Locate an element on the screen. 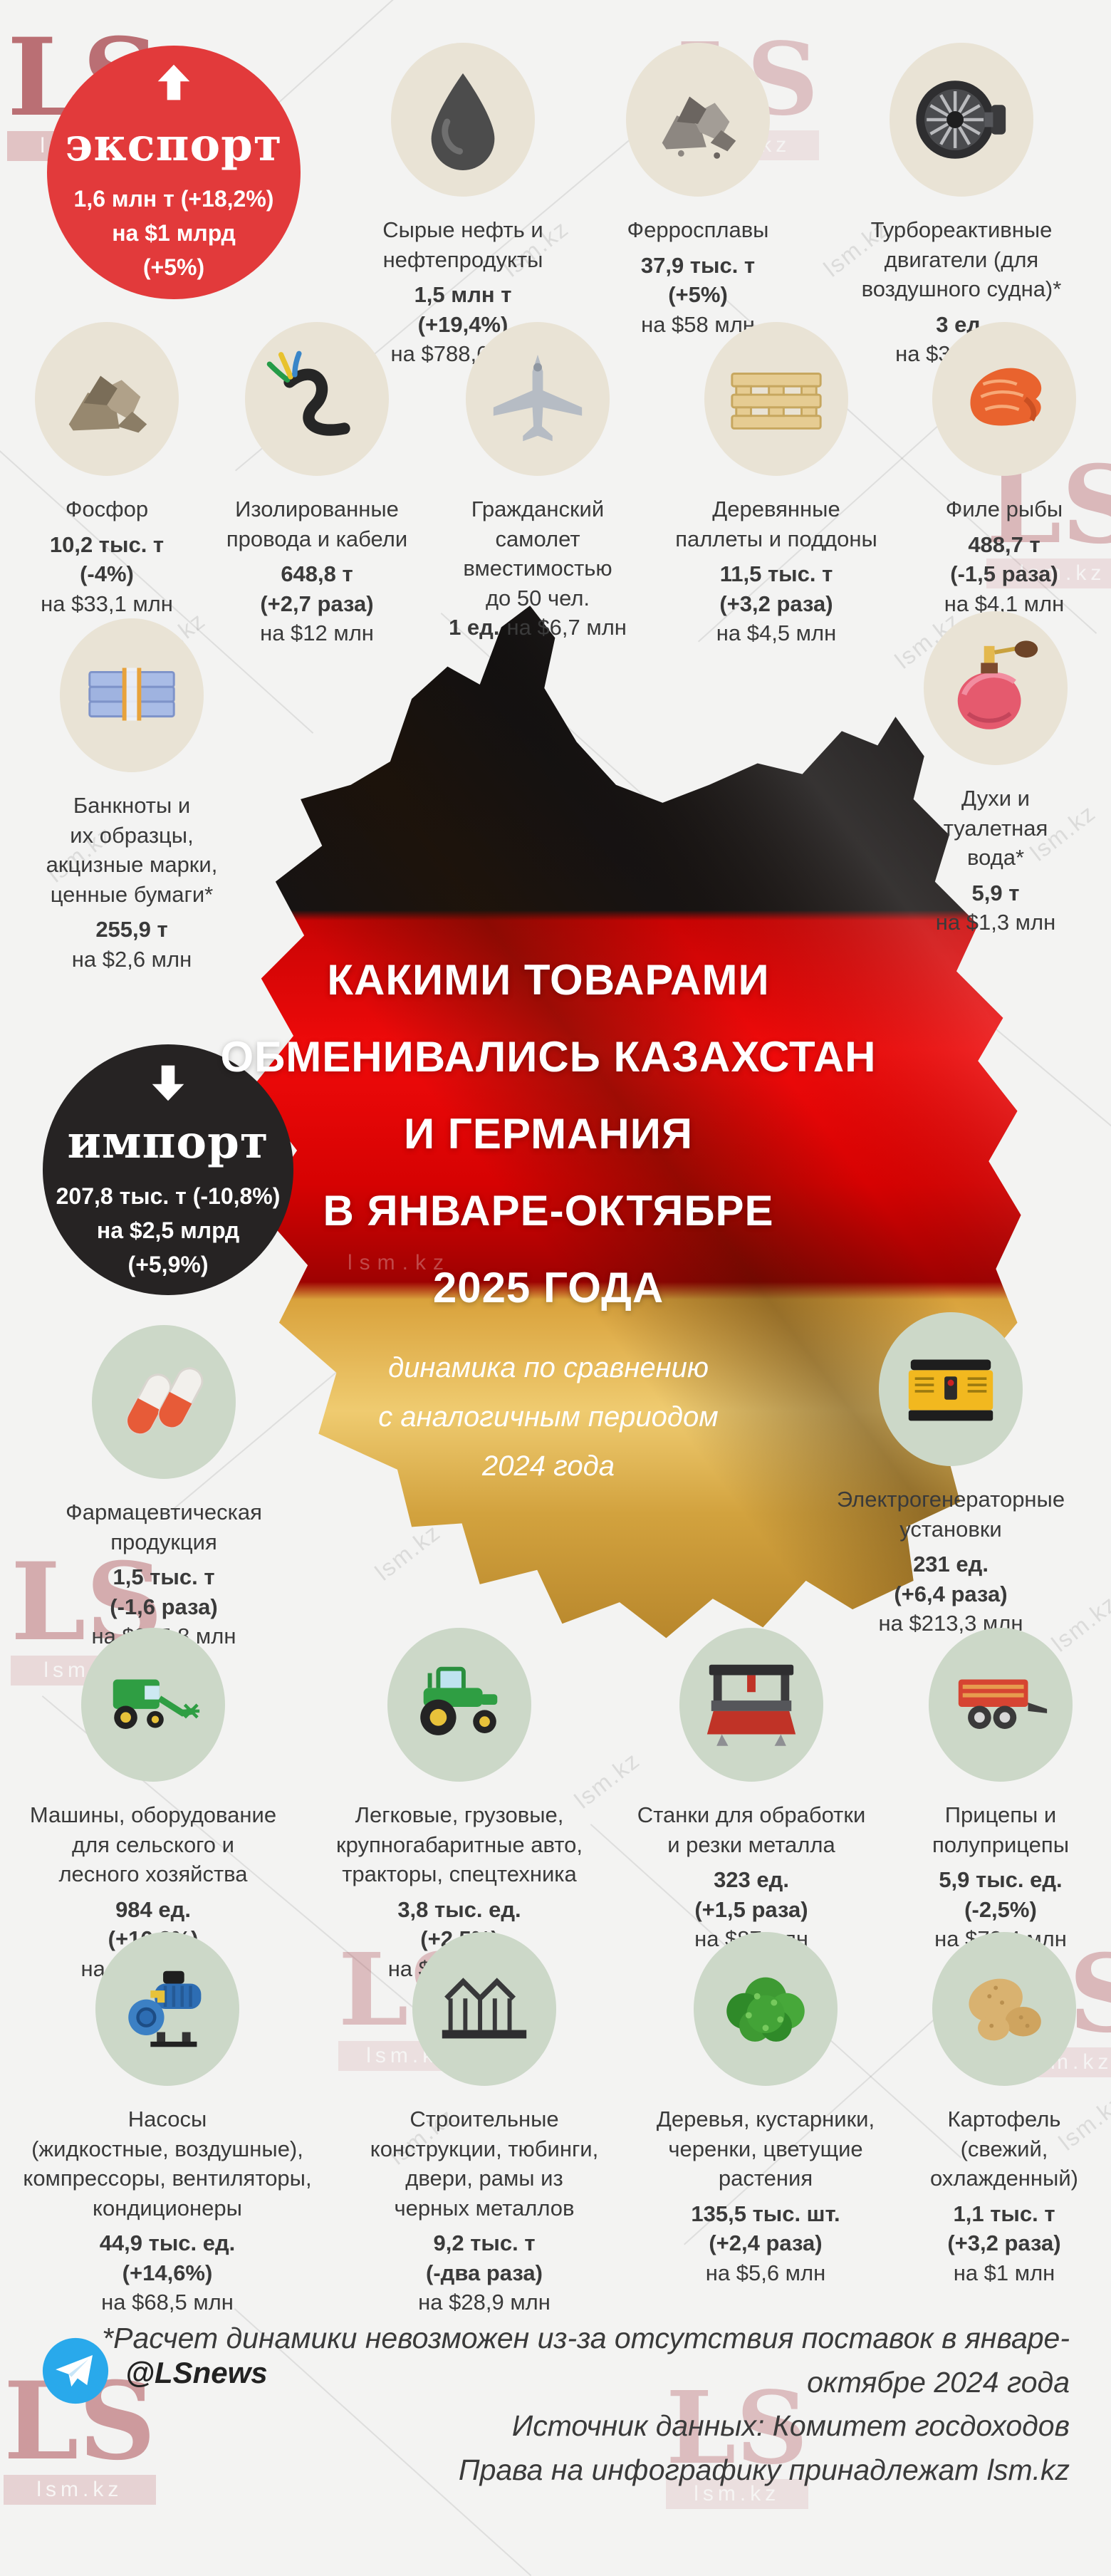 This screenshot has height=2576, width=1111. item-change: (-4%) is located at coordinates (107, 574).